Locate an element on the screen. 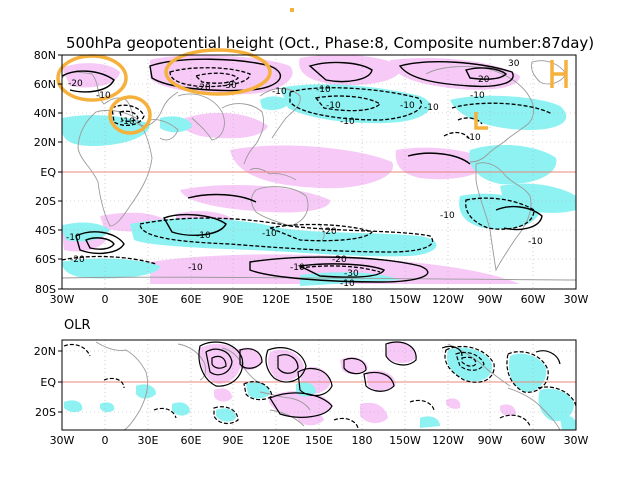  lat-label: 80S is located at coordinates (45, 289).